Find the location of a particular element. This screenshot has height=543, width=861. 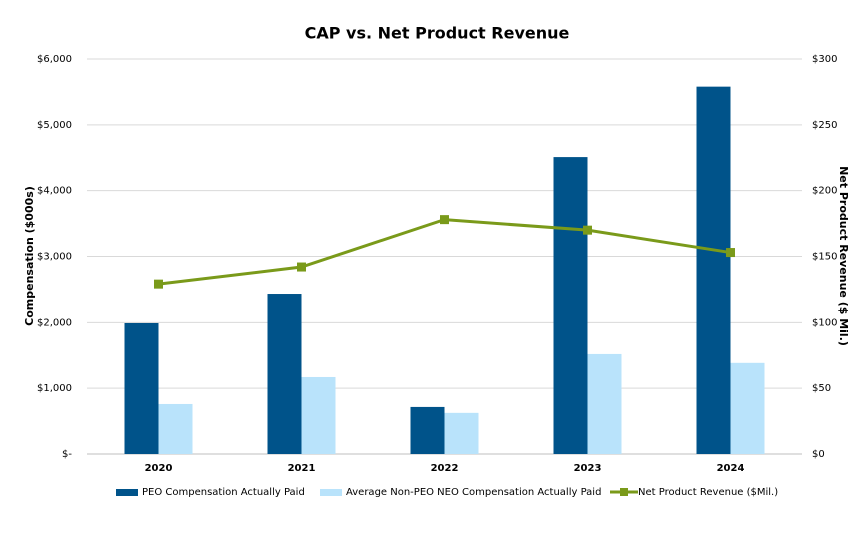

chart-title: CAP vs. Net Product Revenue is located at coordinates (437, 33).